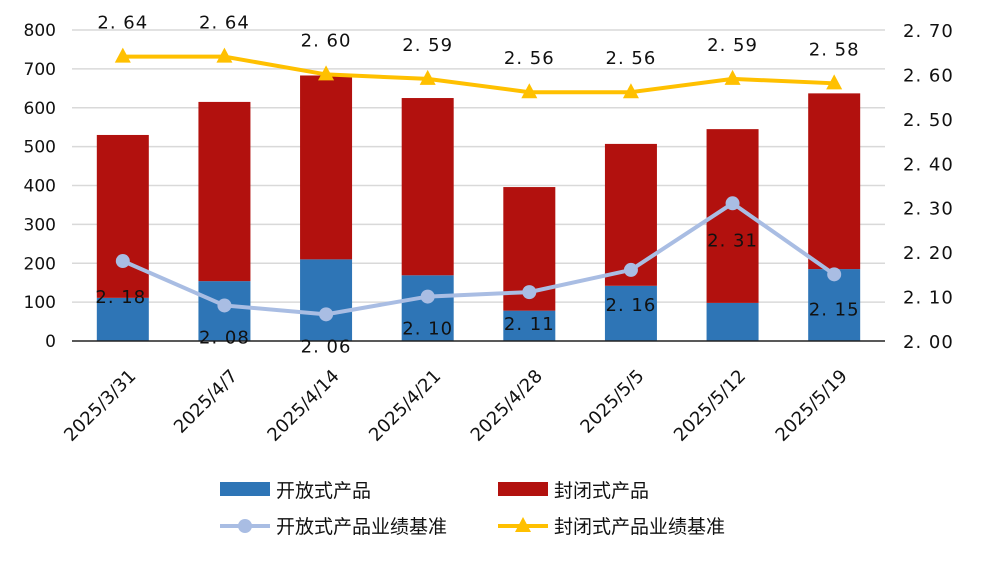 The height and width of the screenshot is (562, 982). I want to click on left-tick-label: 200, so click(40, 264).